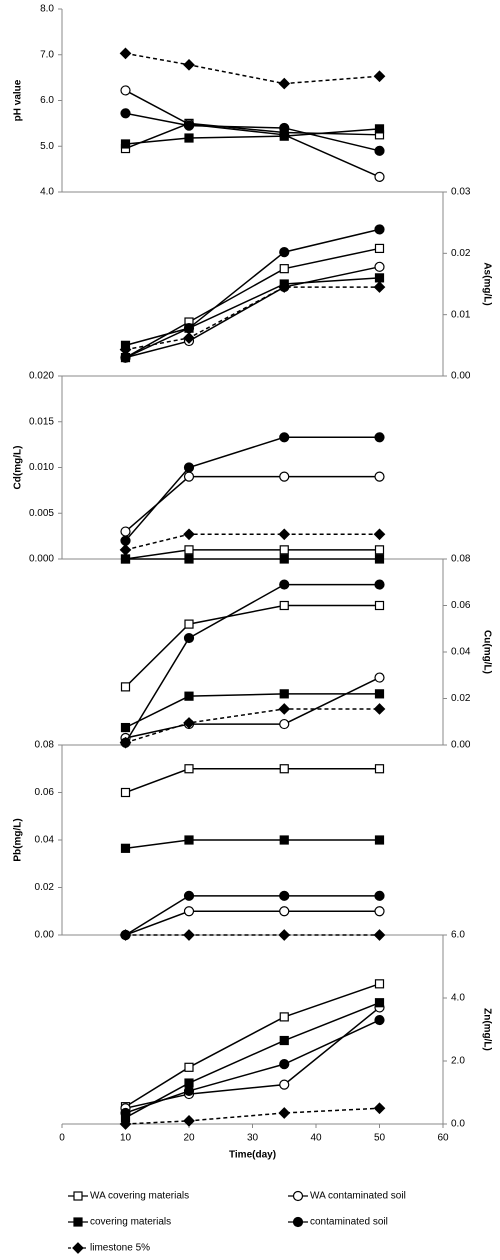 This screenshot has height=1260, width=500. I want to click on y-tick-label: 6.0, so click(47, 100).